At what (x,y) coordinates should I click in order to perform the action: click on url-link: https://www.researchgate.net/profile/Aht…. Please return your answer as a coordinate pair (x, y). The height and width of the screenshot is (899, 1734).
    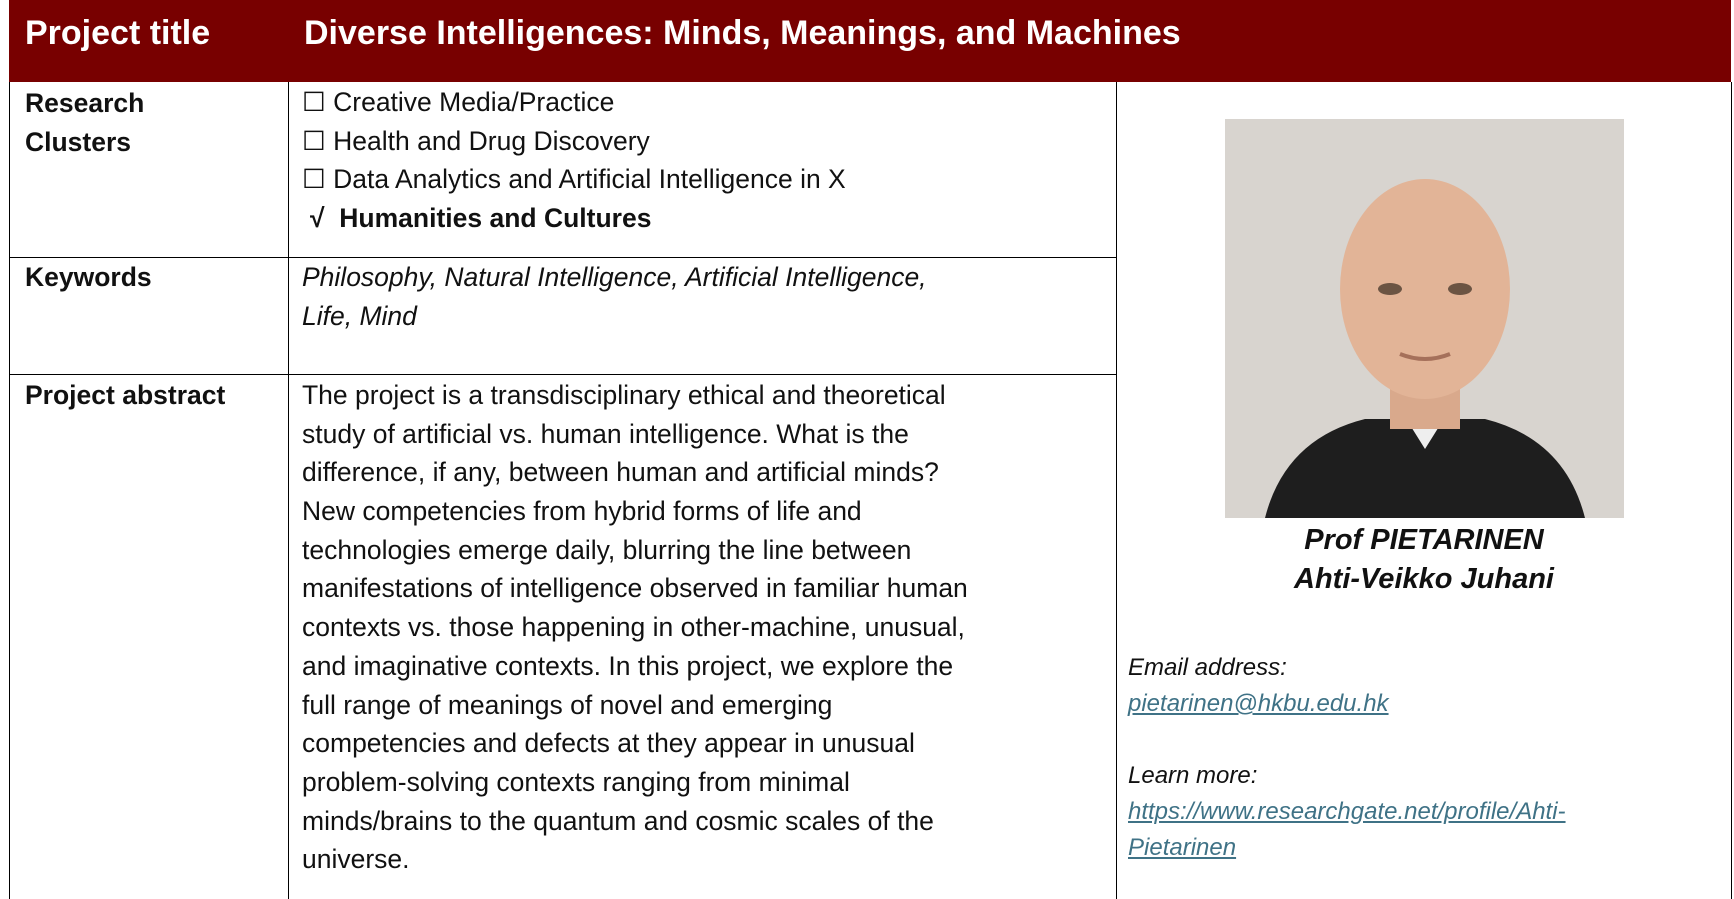
    Looking at the image, I should click on (1347, 811).